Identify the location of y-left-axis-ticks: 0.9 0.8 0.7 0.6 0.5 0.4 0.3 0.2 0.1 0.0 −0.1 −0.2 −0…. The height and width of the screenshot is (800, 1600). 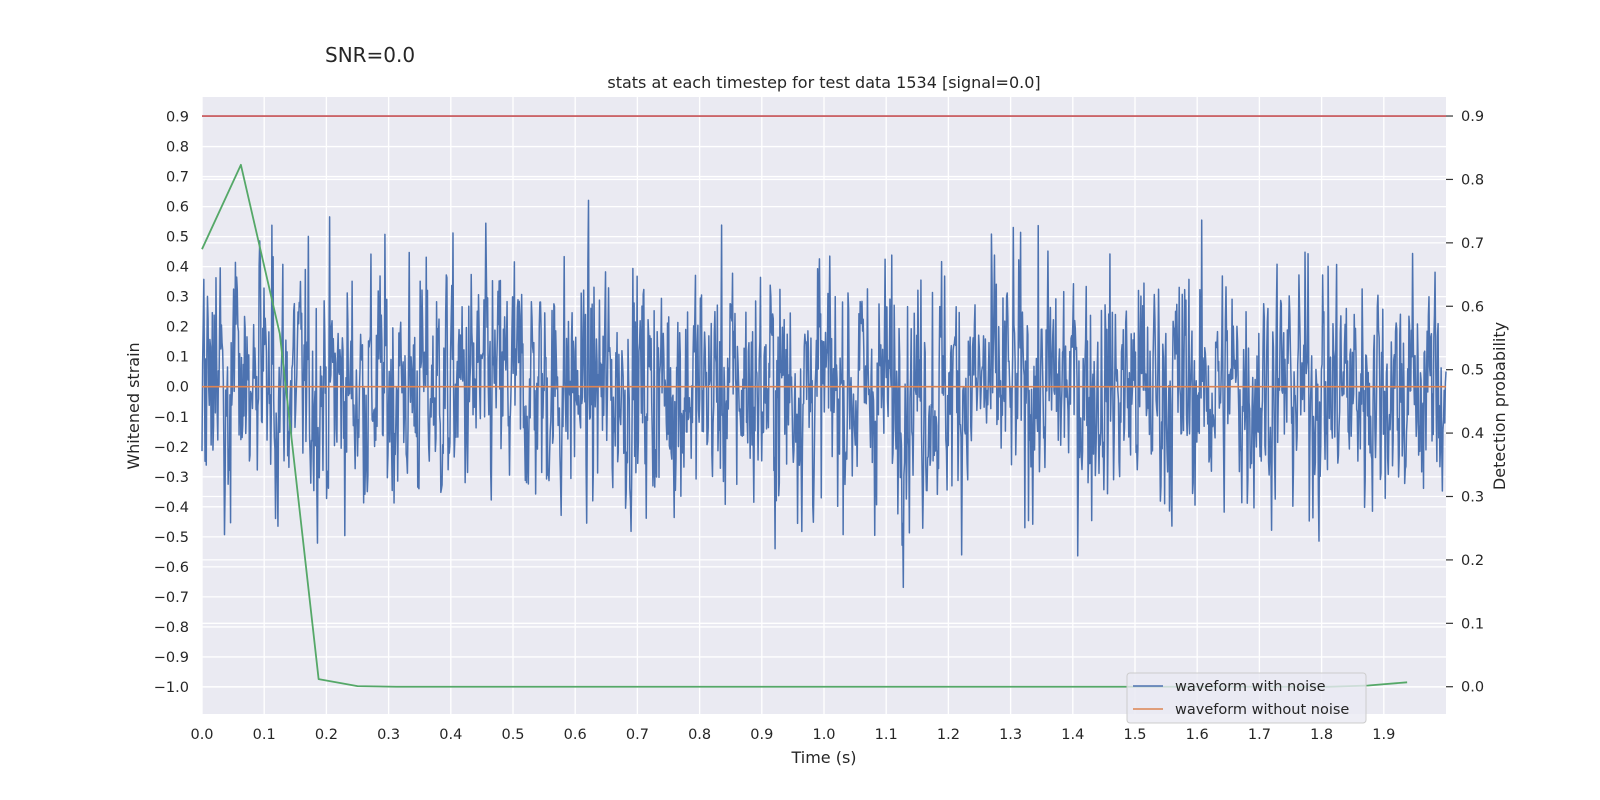
(171, 403).